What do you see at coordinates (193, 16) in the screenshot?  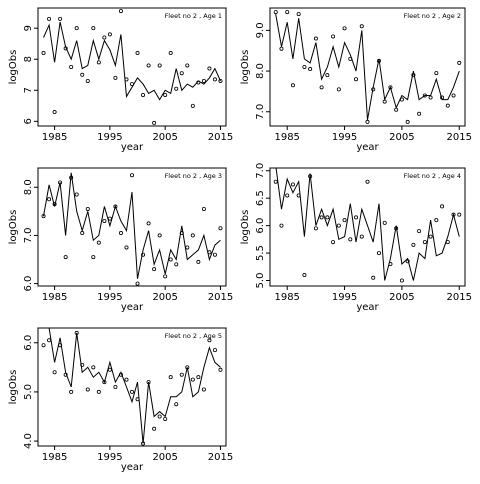 I see `panel-title: Fleet no 2 , Age 1` at bounding box center [193, 16].